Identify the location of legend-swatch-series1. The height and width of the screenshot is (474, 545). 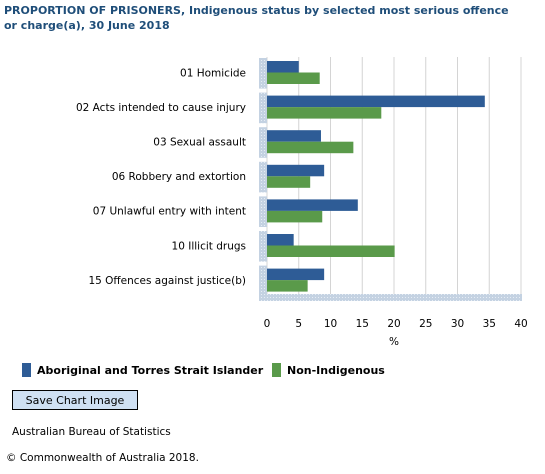
(26, 370).